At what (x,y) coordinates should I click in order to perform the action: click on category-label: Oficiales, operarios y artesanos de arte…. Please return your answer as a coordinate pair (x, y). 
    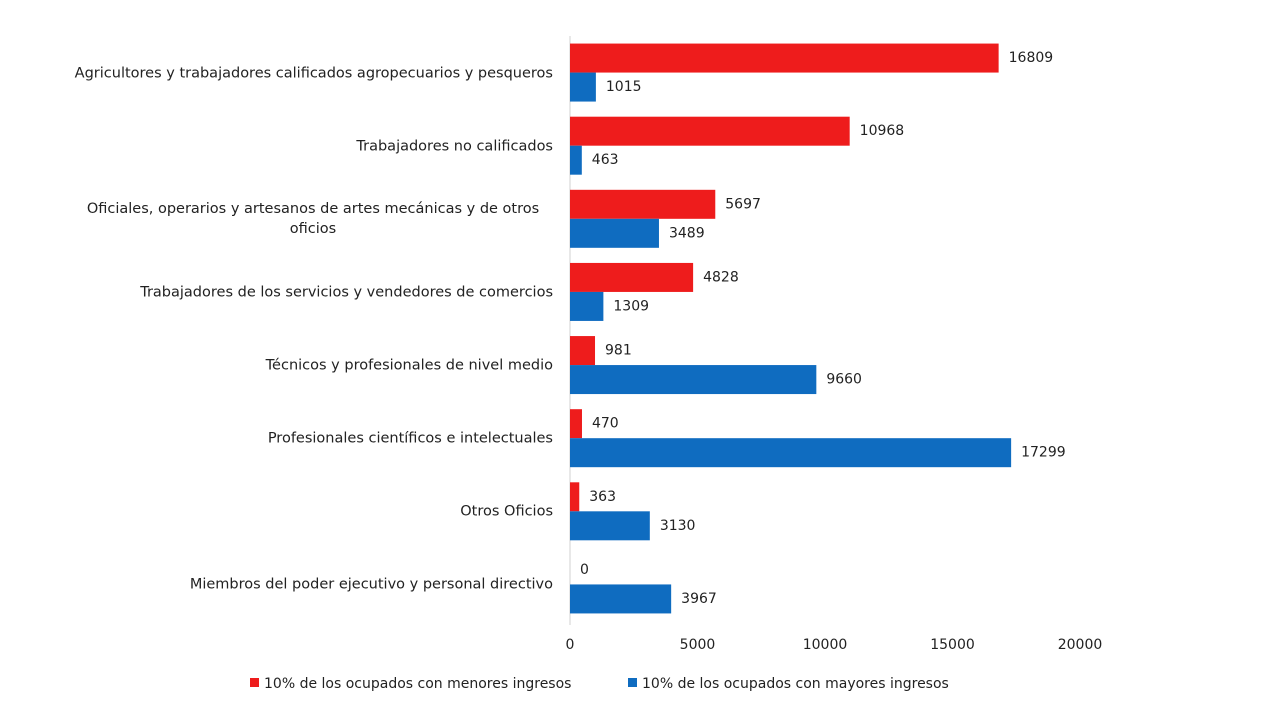
    Looking at the image, I should click on (313, 219).